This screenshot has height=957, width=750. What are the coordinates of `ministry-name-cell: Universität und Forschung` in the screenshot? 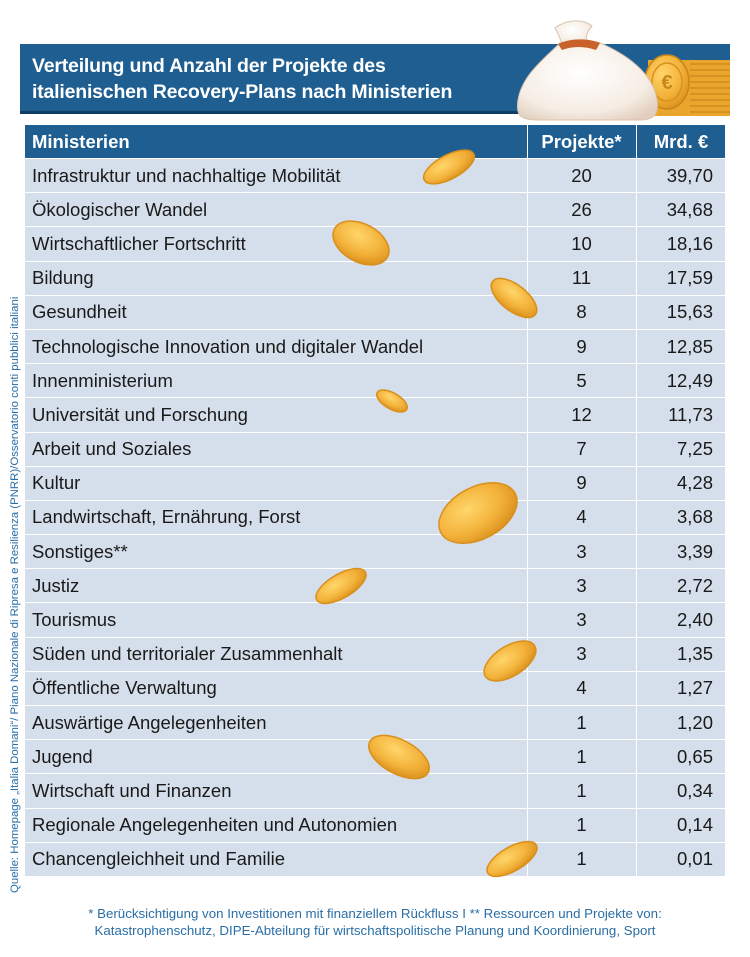 It's located at (140, 414).